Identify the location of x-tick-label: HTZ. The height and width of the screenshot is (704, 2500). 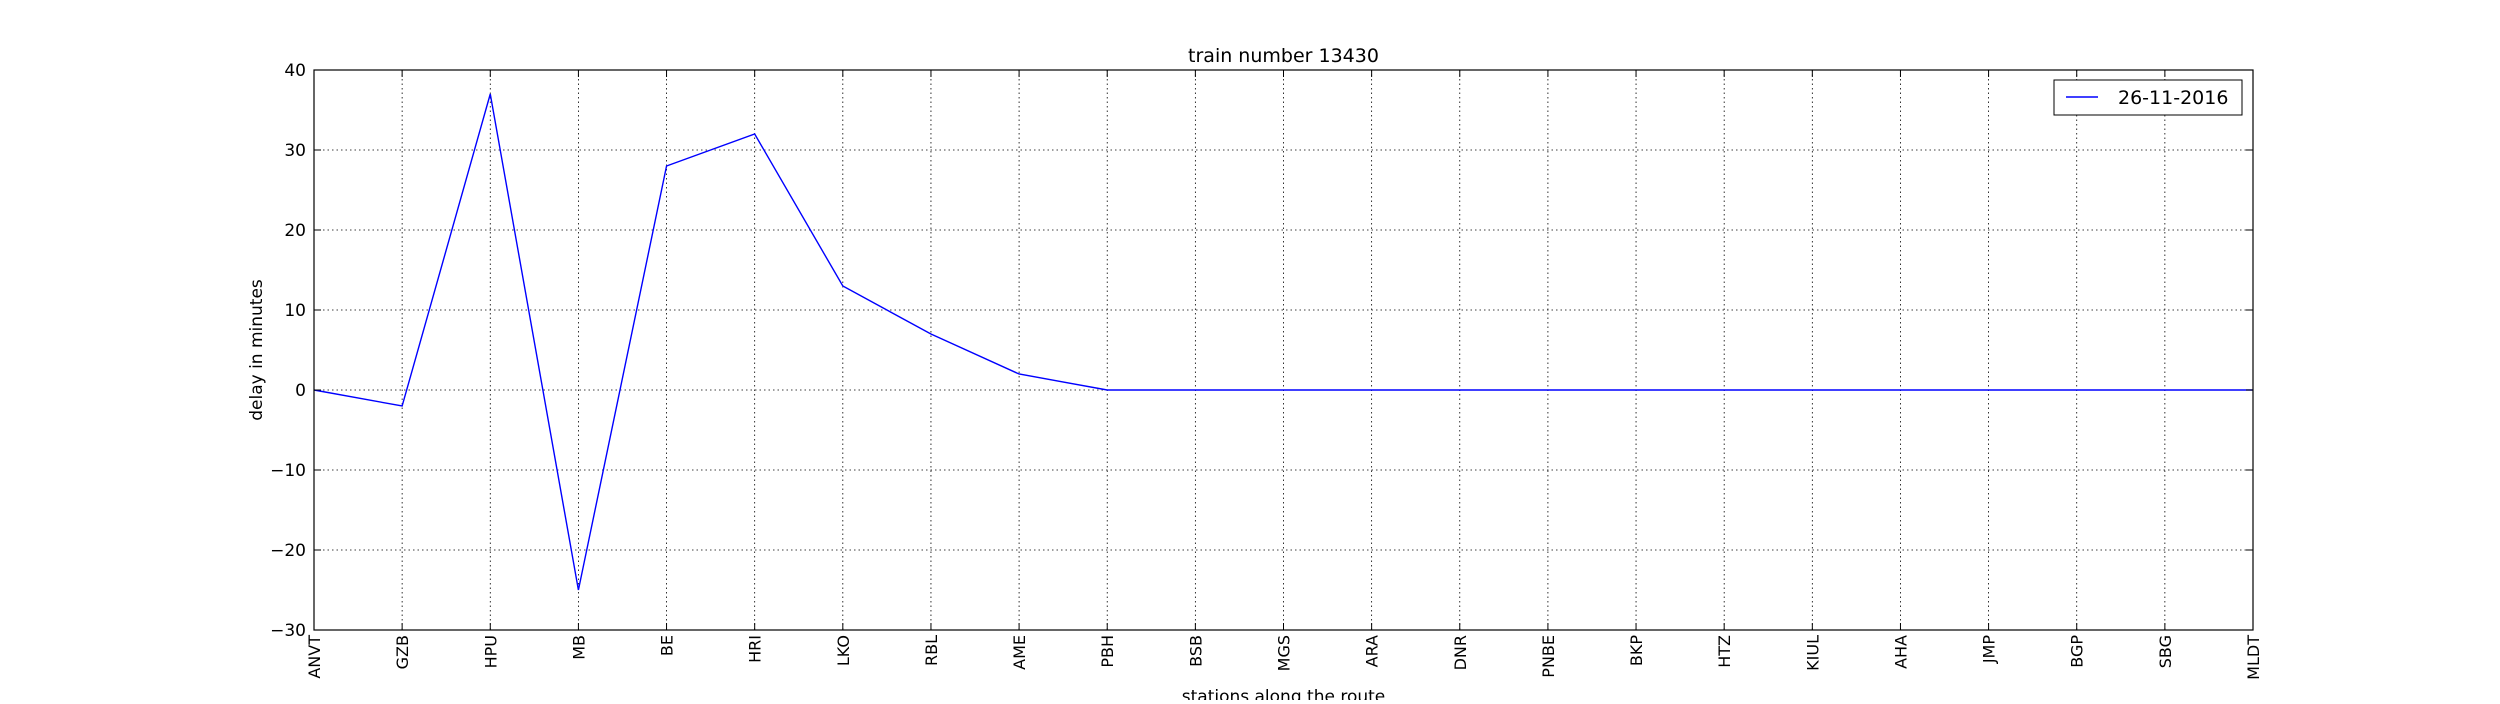
(1724, 651).